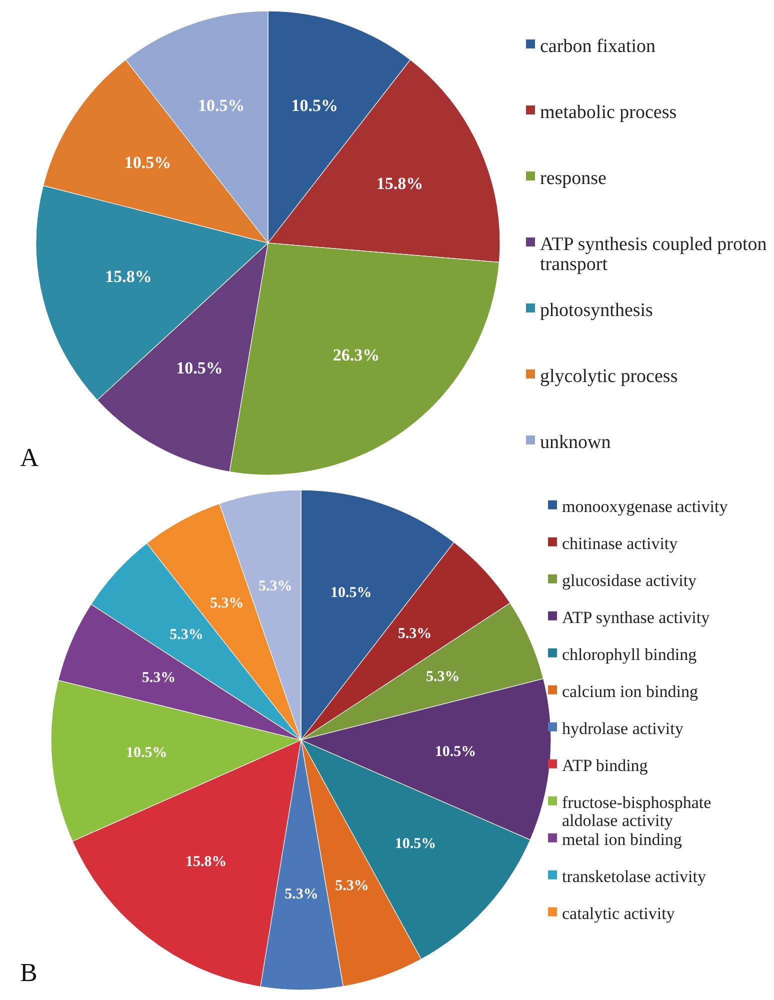  Describe the element at coordinates (636, 617) in the screenshot. I see `legend-label: ATP synthase activity` at that location.